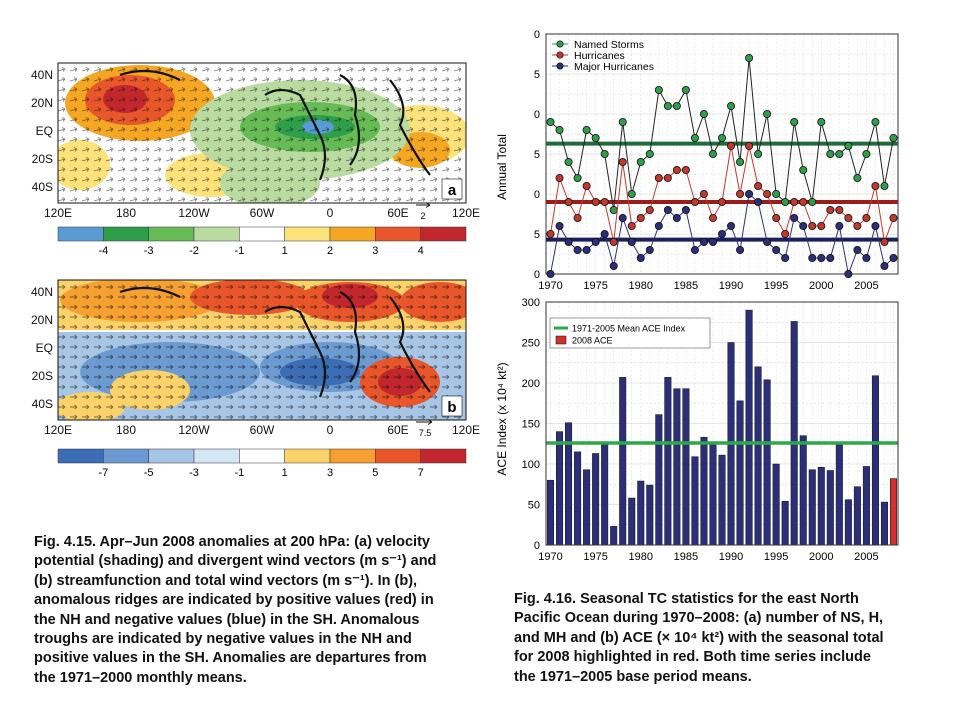 This screenshot has height=720, width=960. Describe the element at coordinates (630, 333) in the screenshot. I see `legend-box` at that location.